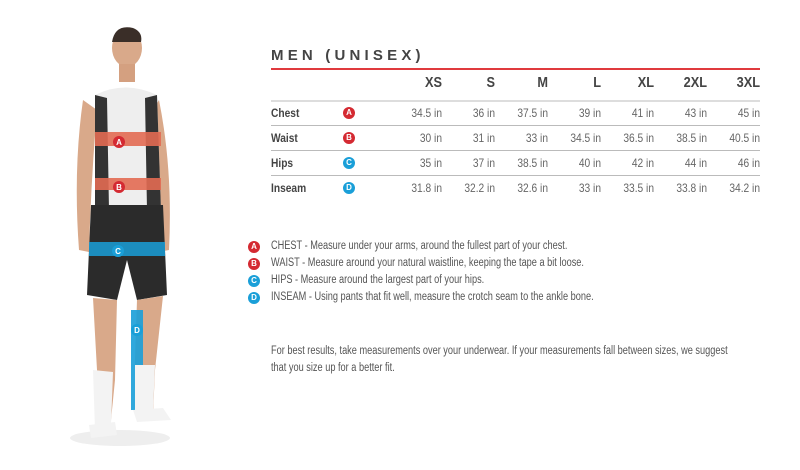 This screenshot has height=470, width=800. What do you see at coordinates (597, 82) in the screenshot?
I see `size-header-l: L` at bounding box center [597, 82].